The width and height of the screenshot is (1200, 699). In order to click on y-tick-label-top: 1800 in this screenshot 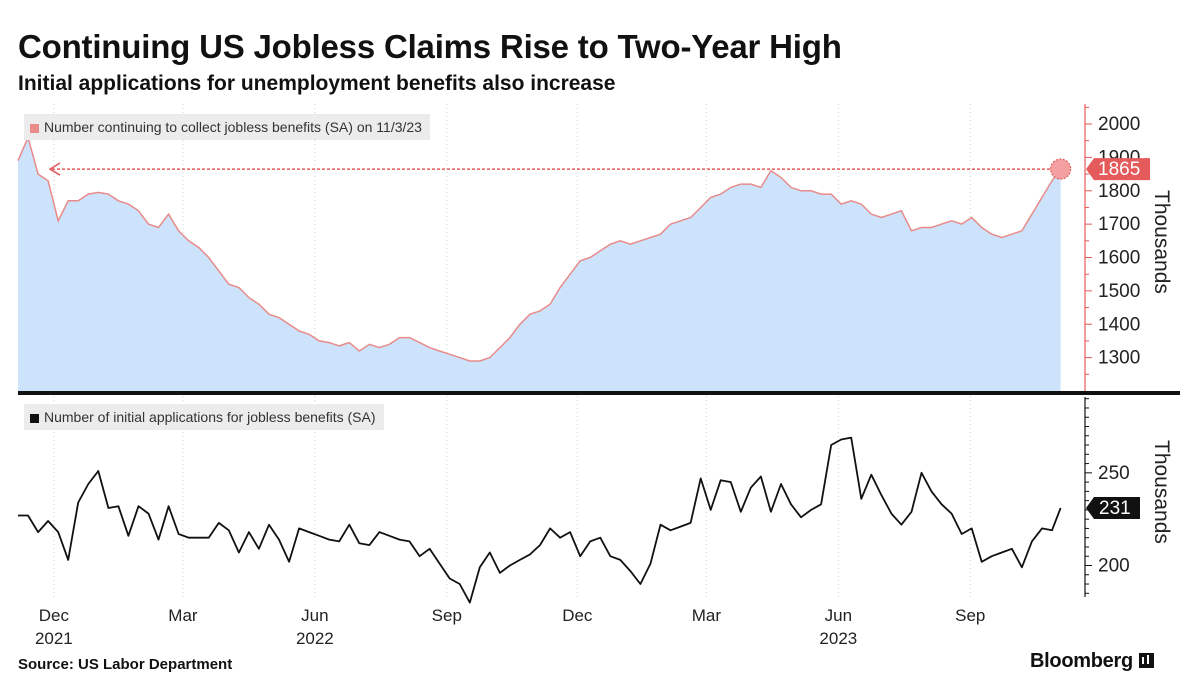, I will do `click(1119, 191)`.